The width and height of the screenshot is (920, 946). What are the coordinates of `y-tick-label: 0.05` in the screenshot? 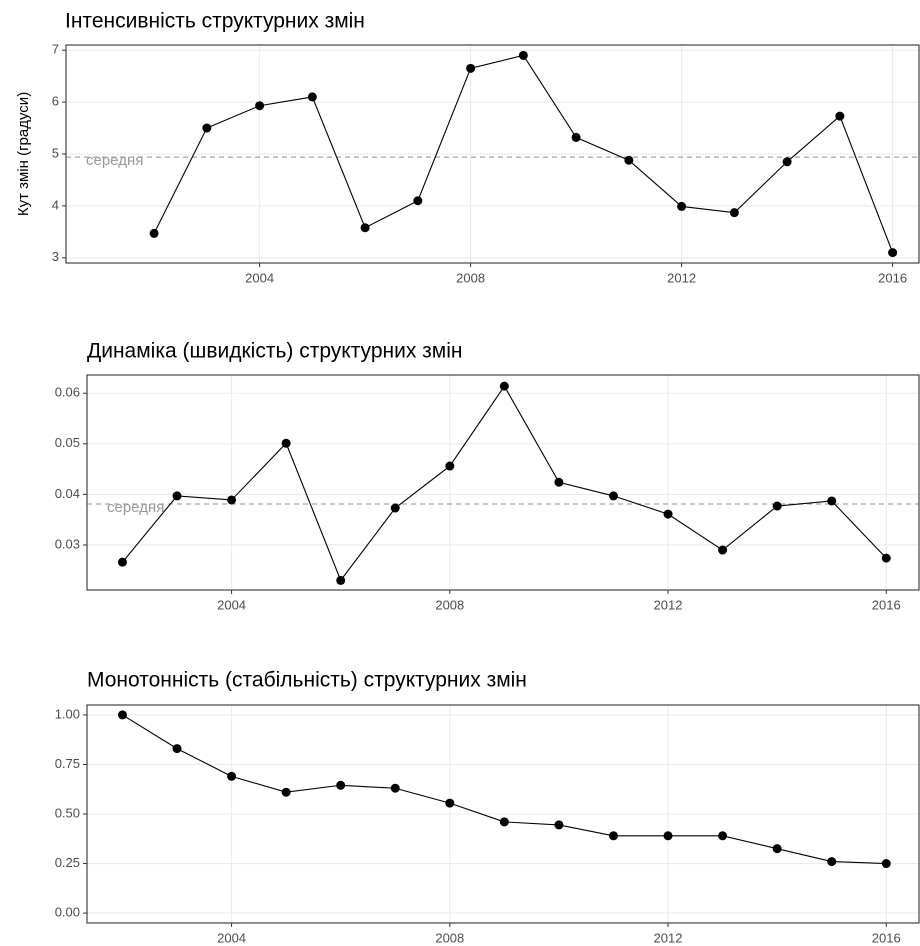 It's located at (67, 442).